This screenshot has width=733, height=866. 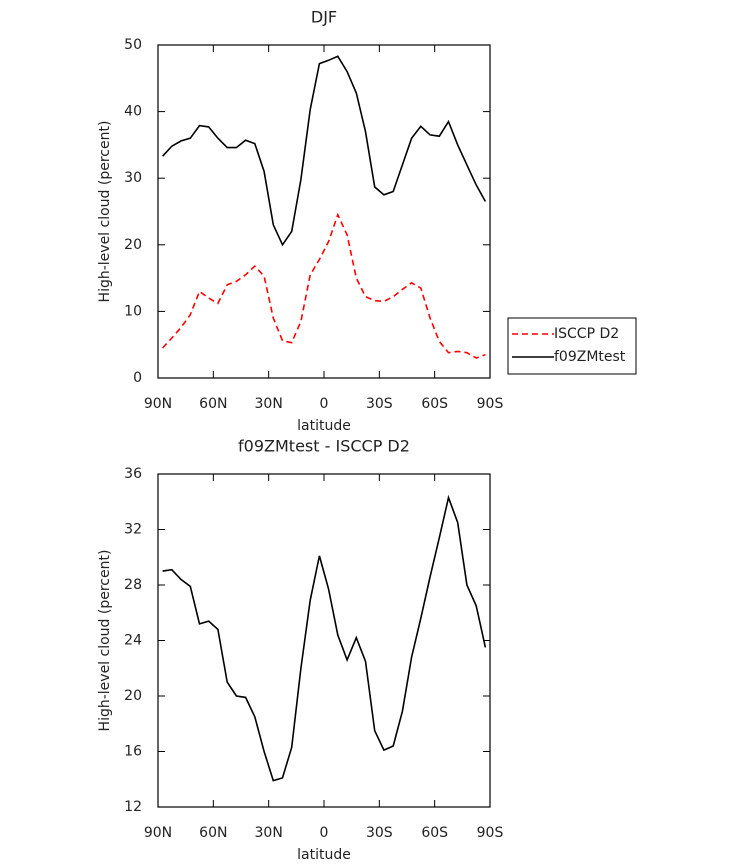 I want to click on legend-frame, so click(x=572, y=346).